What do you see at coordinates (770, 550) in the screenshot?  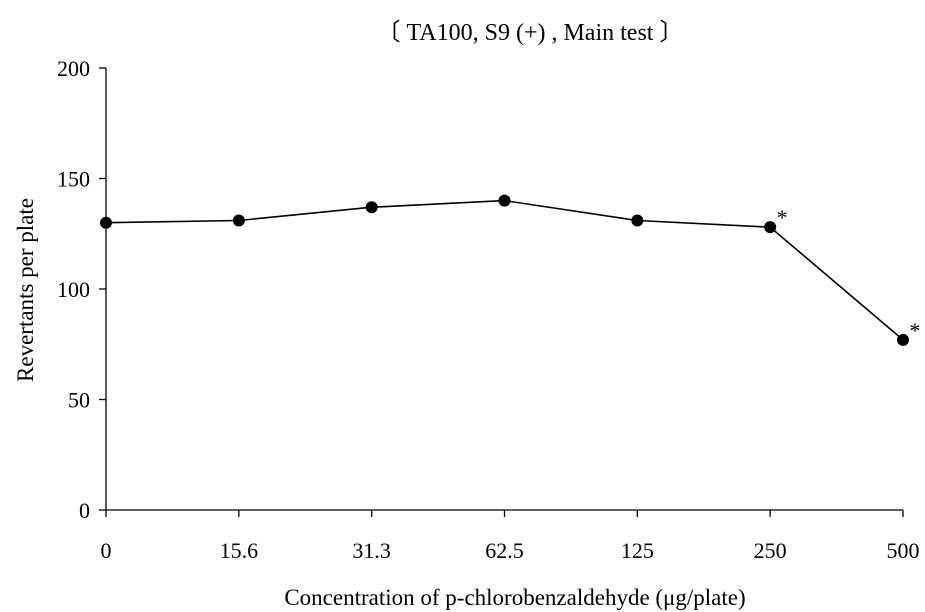 I see `x-tick-label: 250` at bounding box center [770, 550].